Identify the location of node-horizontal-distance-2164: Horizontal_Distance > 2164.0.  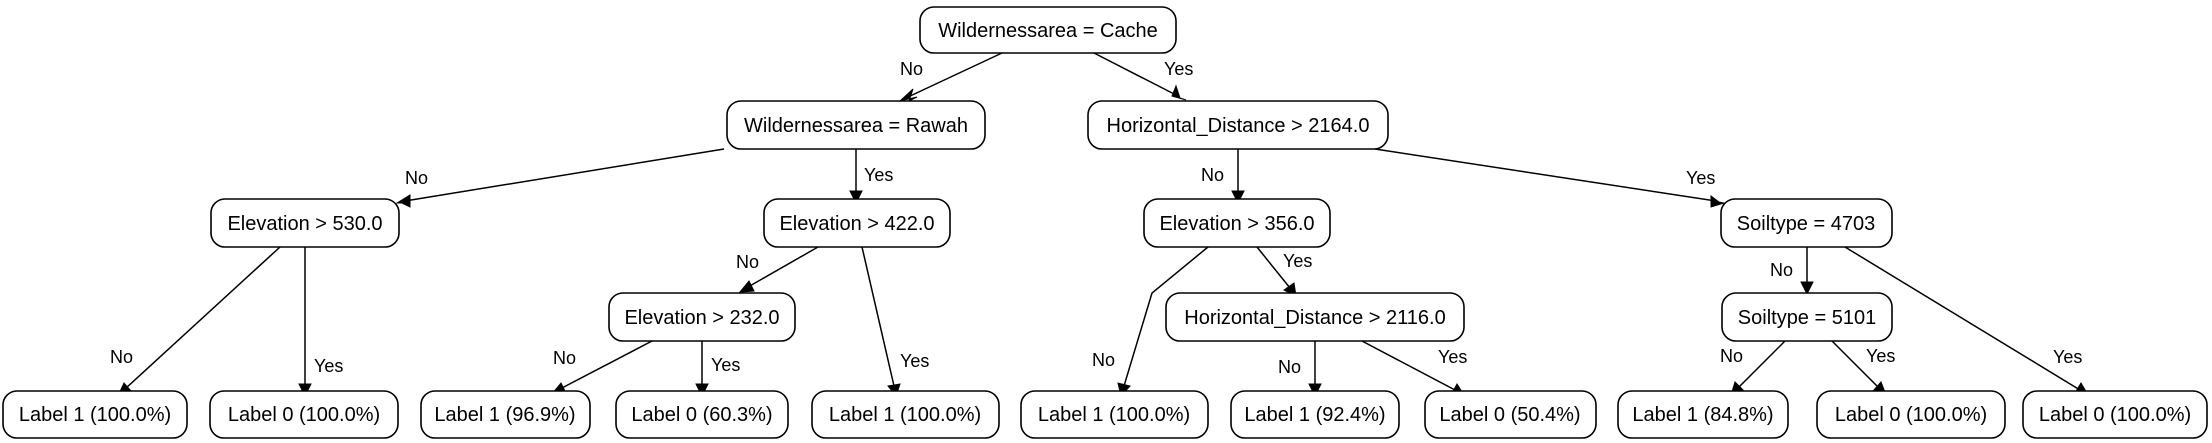
(1238, 125).